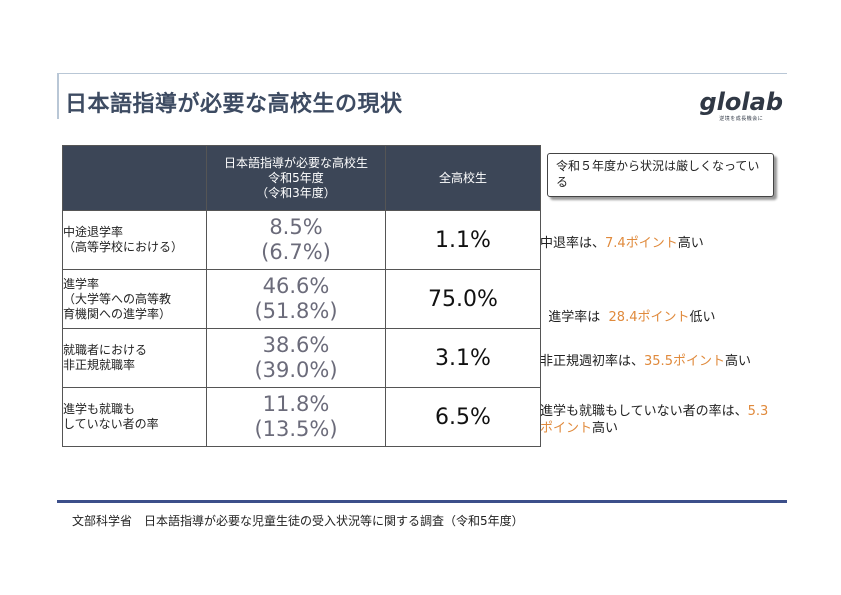 The height and width of the screenshot is (595, 841). Describe the element at coordinates (99, 365) in the screenshot. I see `row-label-line: 非正規就職率` at that location.